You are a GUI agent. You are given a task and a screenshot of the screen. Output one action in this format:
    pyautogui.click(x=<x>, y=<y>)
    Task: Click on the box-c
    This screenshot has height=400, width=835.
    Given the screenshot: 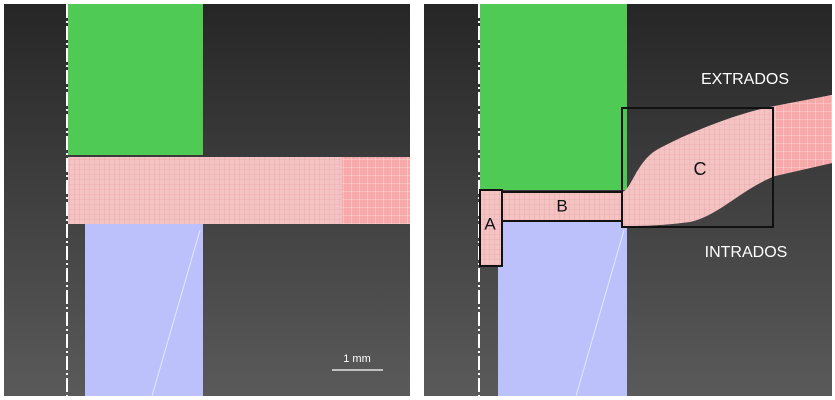 What is the action you would take?
    pyautogui.click(x=697, y=167)
    